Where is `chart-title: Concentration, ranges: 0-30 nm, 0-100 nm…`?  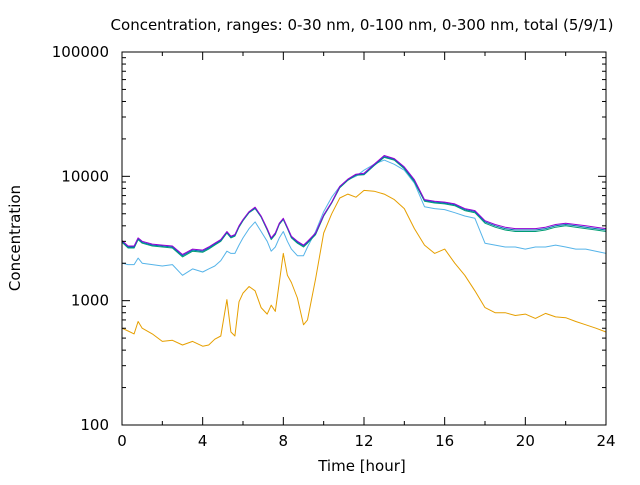
chart-title: Concentration, ranges: 0-30 nm, 0-100 nm… is located at coordinates (362, 25).